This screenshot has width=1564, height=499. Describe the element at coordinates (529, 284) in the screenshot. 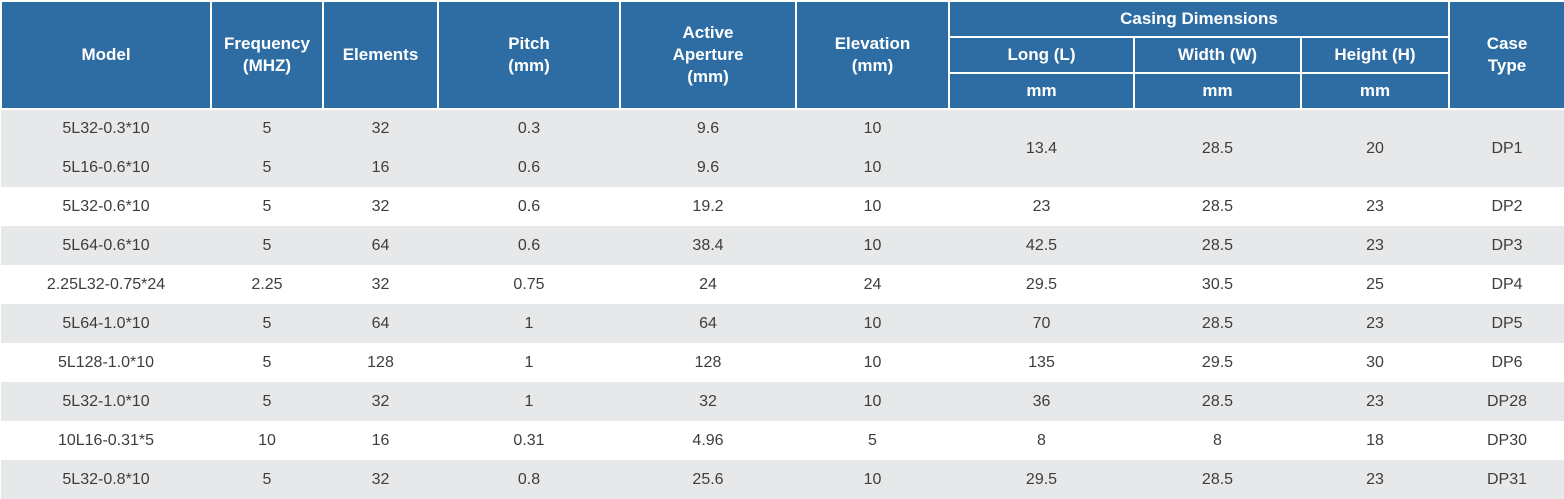

I see `cell-pitch: 0.75` at that location.